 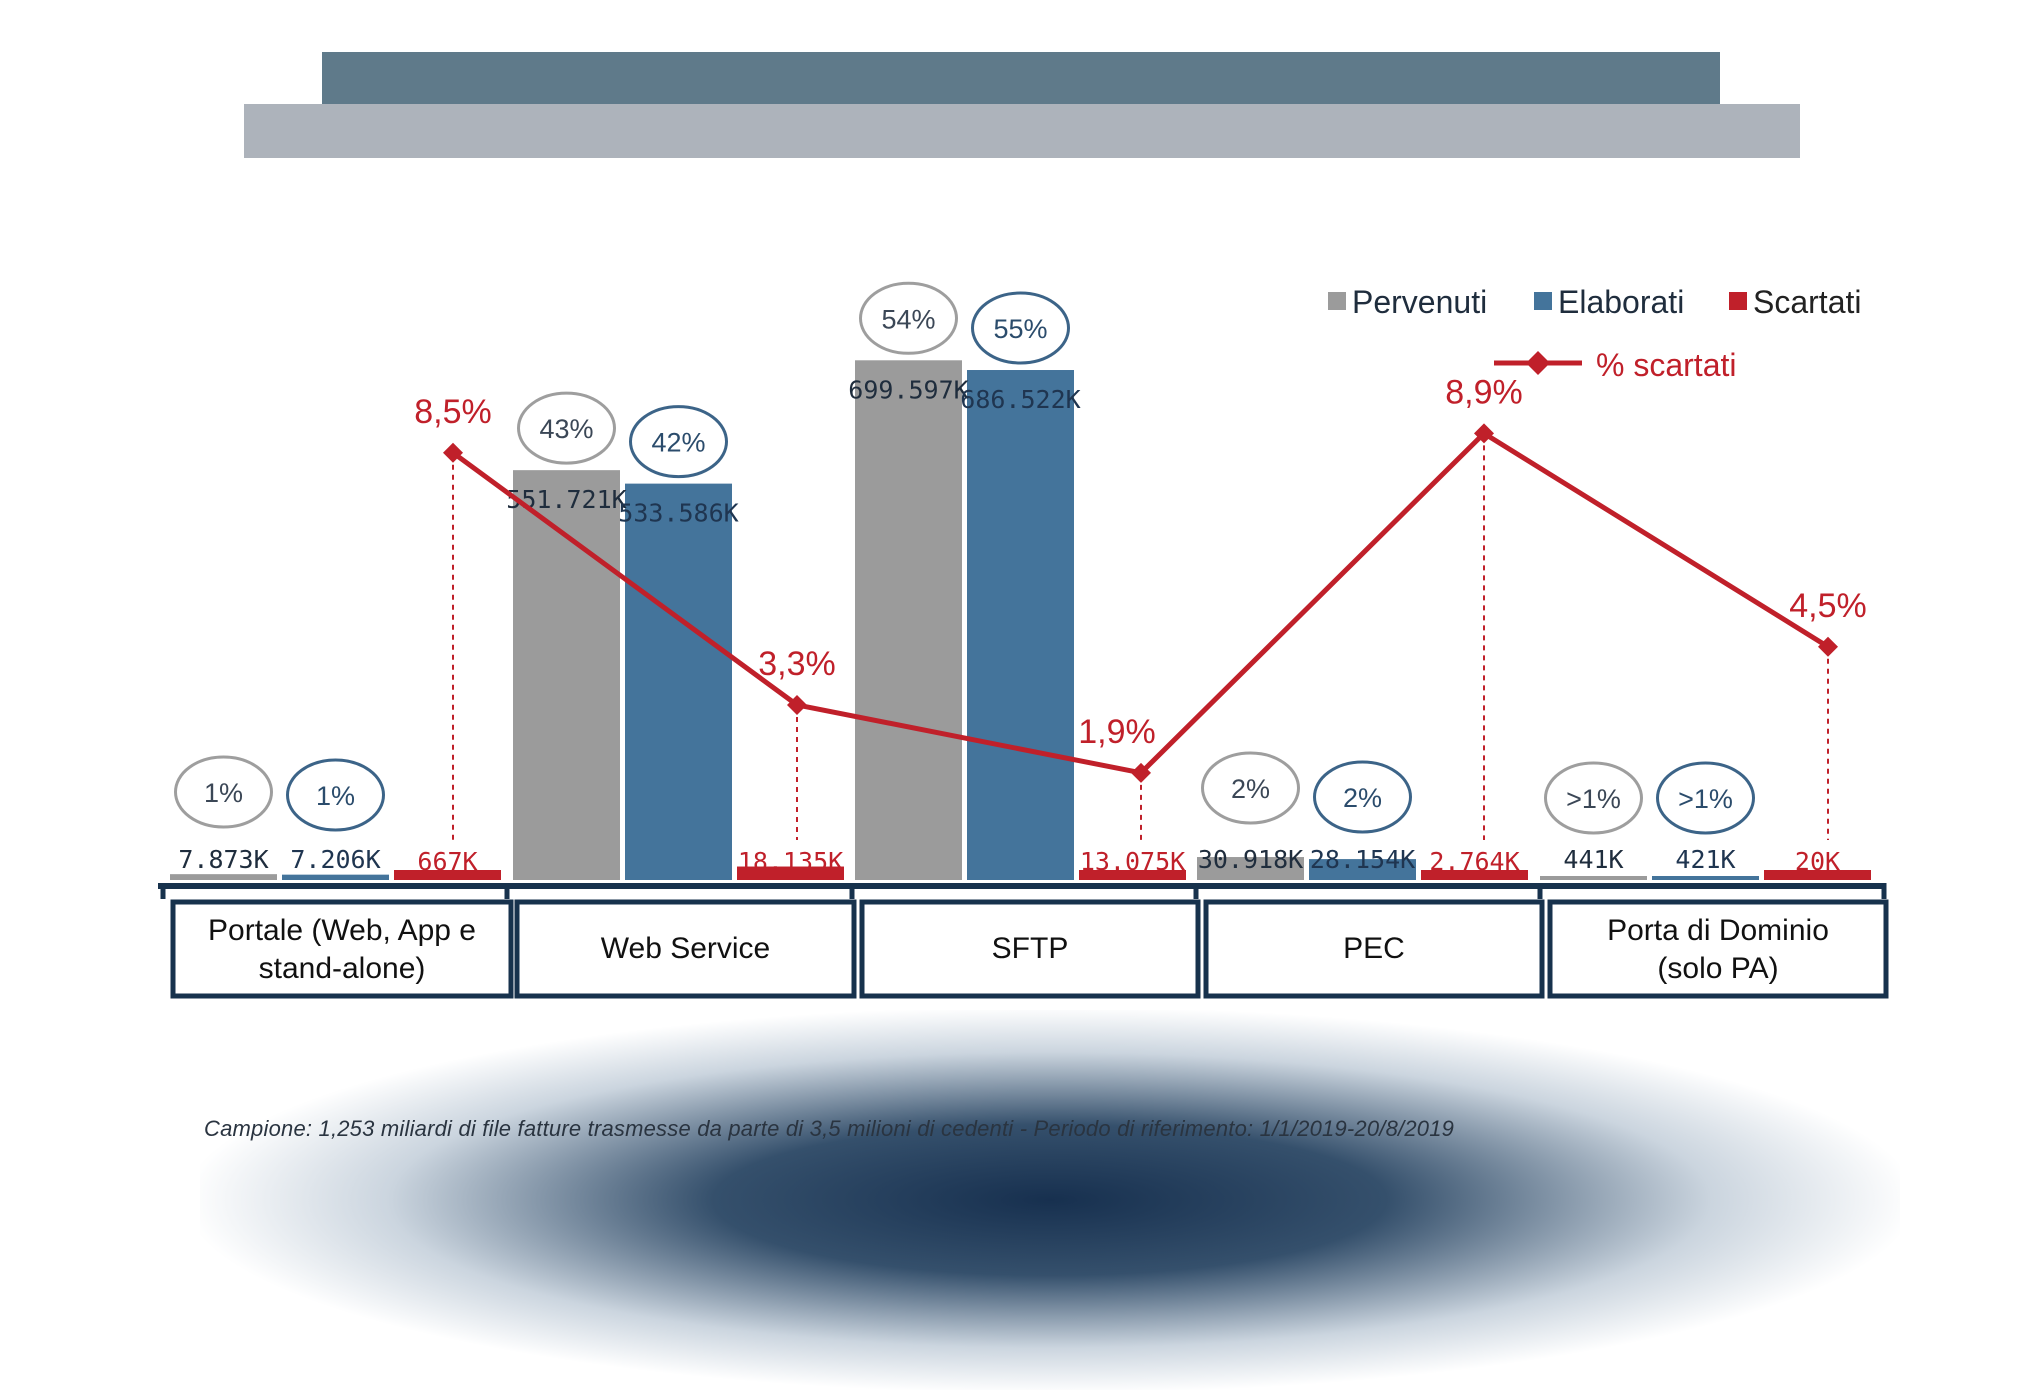 I want to click on value-label: 667K, so click(x=447, y=861).